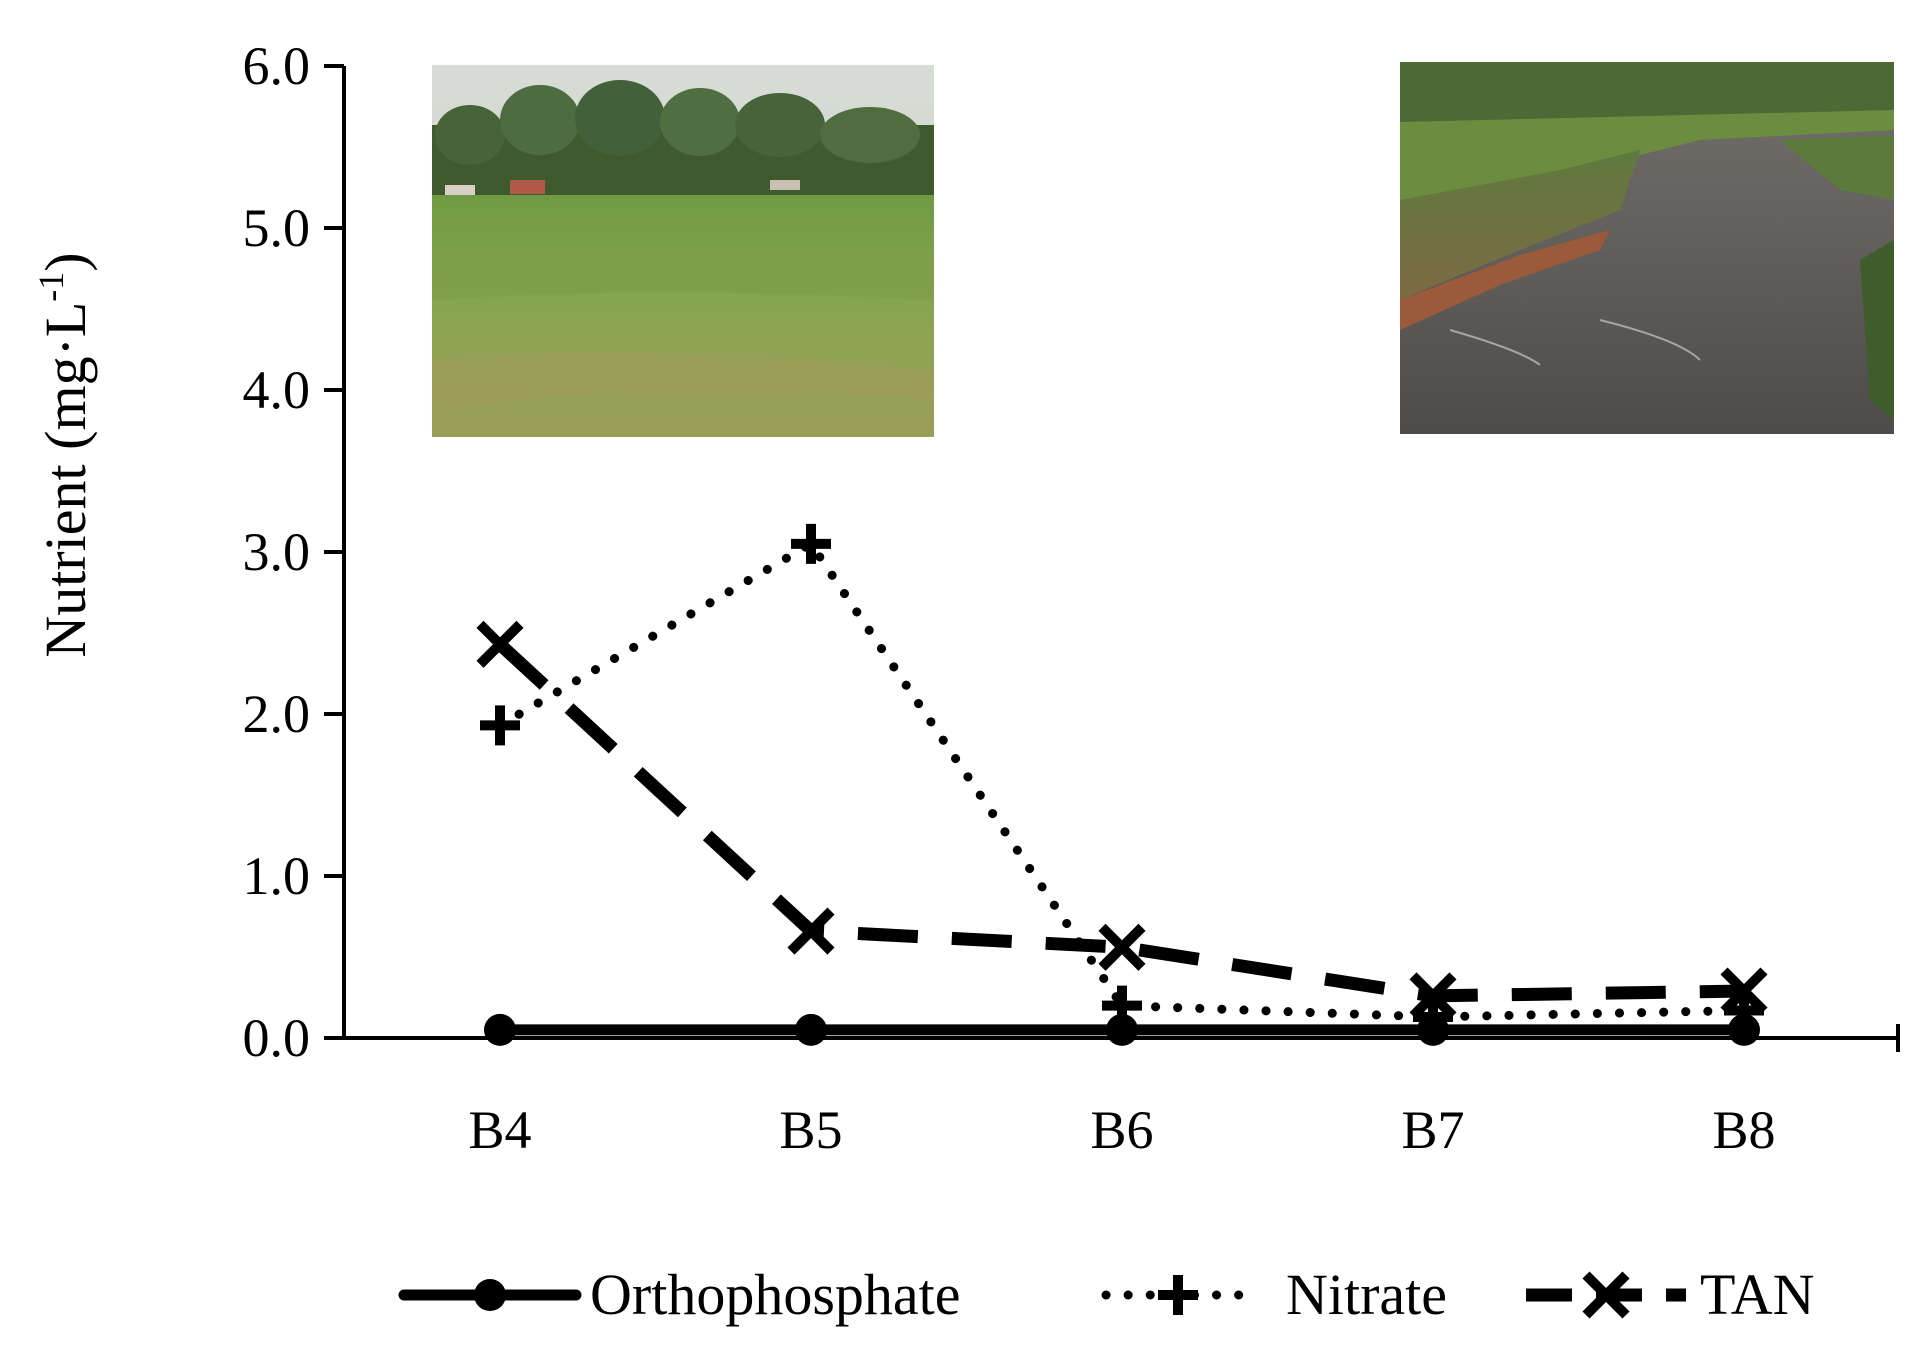  I want to click on y-tick-label: 5.0, so click(277, 228).